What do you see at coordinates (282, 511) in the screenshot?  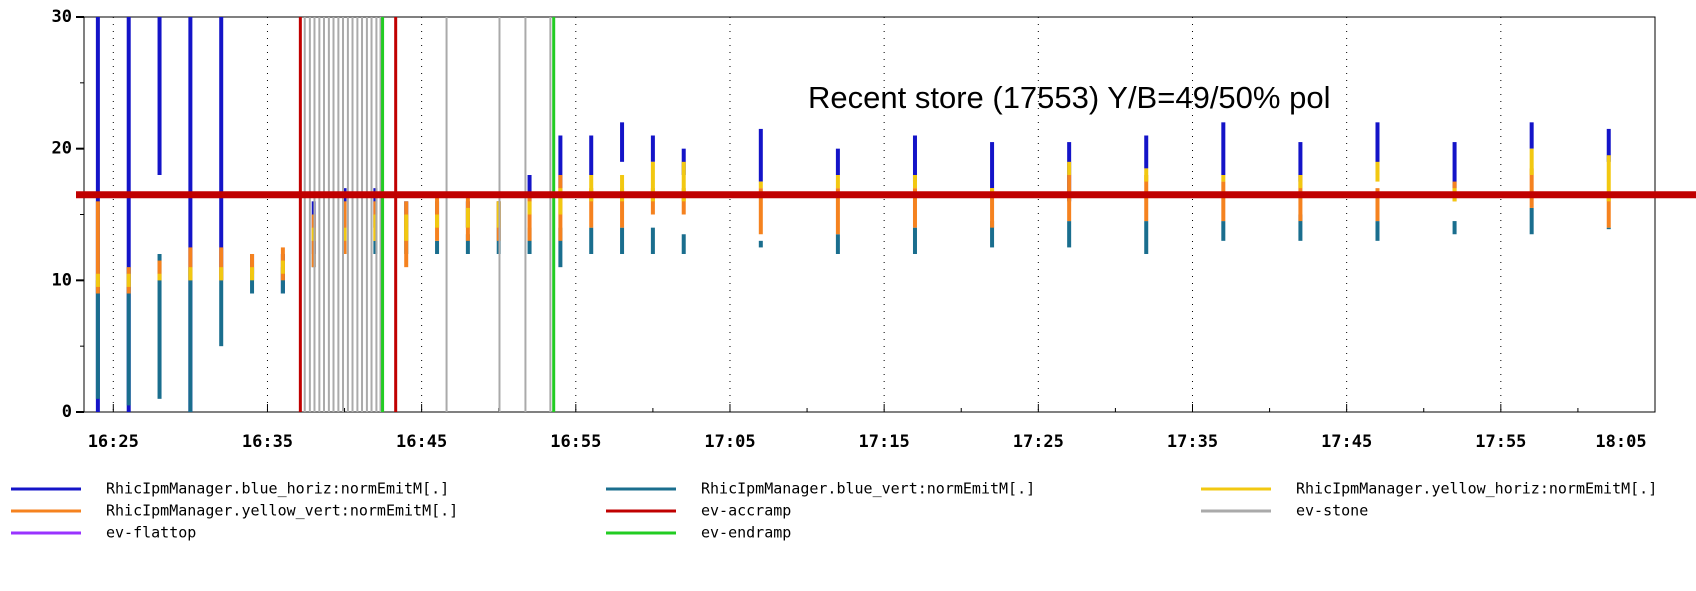 I see `legend-label: RhicIpmManager.yellow_vert:normEmitM[.]` at bounding box center [282, 511].